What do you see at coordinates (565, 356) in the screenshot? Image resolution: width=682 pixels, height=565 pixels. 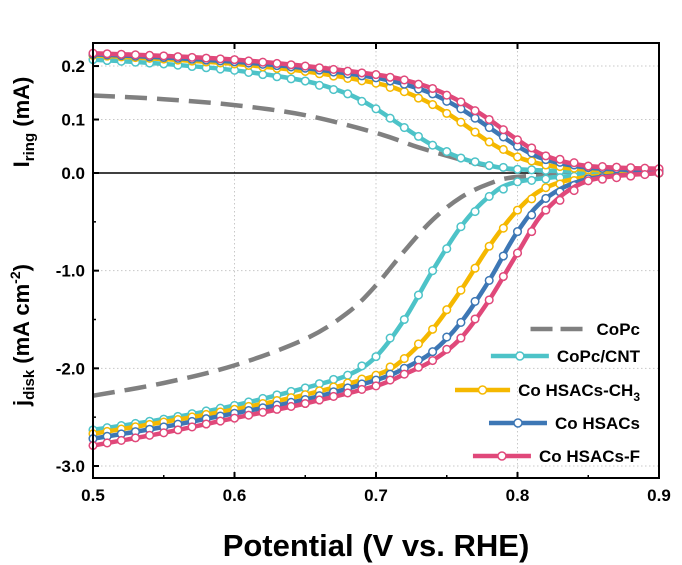 I see `legend-item: CoPc/CNT` at bounding box center [565, 356].